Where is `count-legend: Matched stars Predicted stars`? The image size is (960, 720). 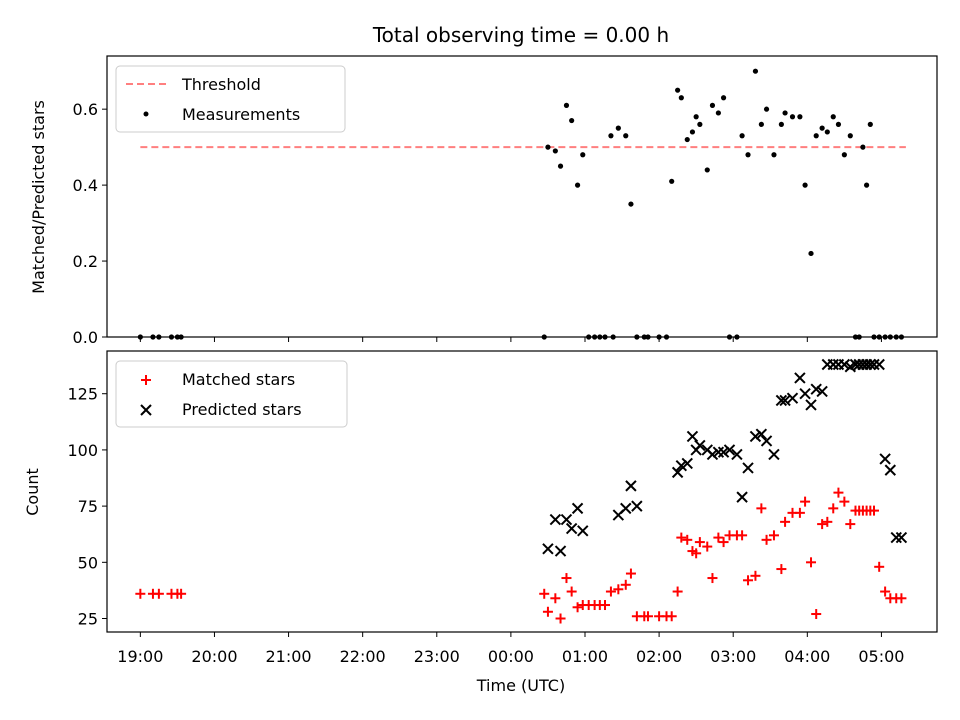 count-legend: Matched stars Predicted stars is located at coordinates (231, 394).